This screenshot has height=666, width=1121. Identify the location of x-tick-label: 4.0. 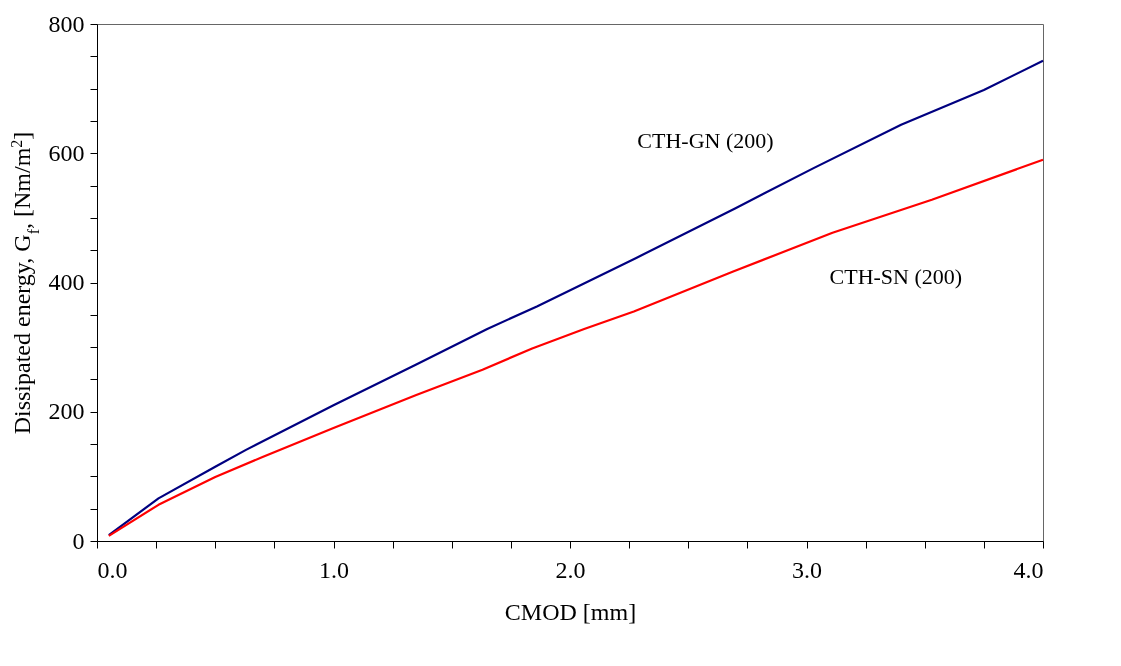
(1028, 569).